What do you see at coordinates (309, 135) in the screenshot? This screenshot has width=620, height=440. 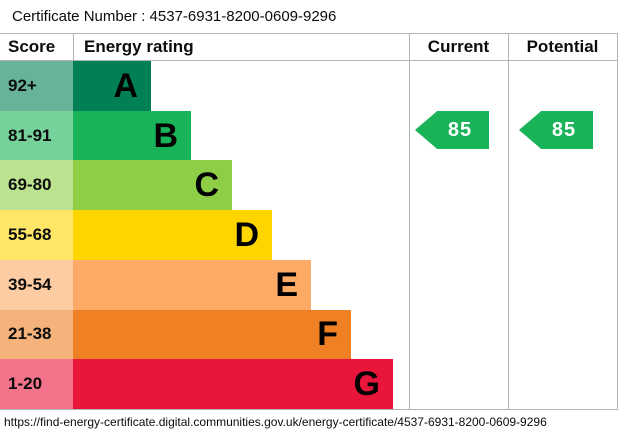 I see `band-row-b: 81-91 B` at bounding box center [309, 135].